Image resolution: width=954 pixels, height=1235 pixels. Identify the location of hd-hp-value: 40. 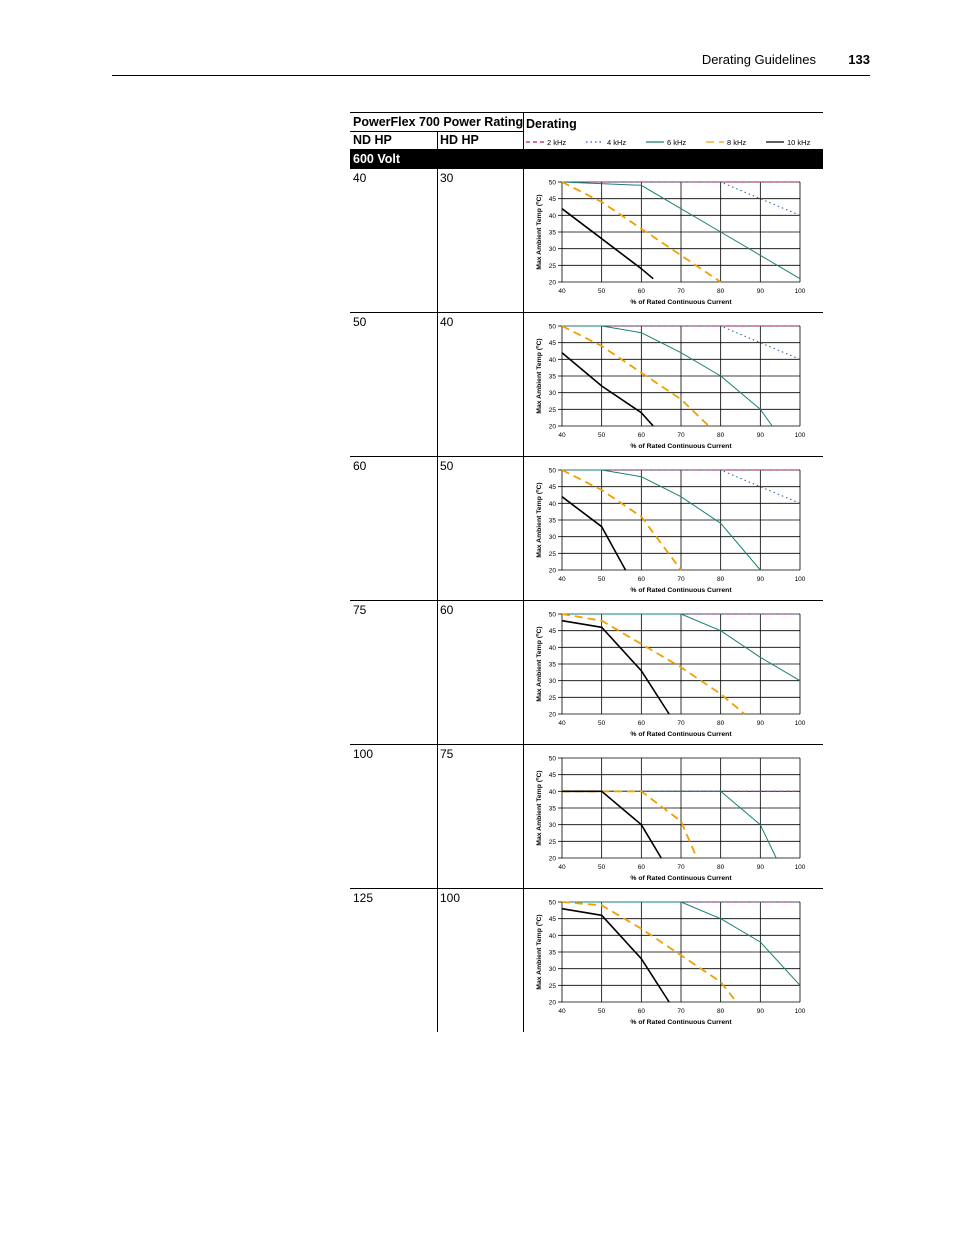
(447, 322).